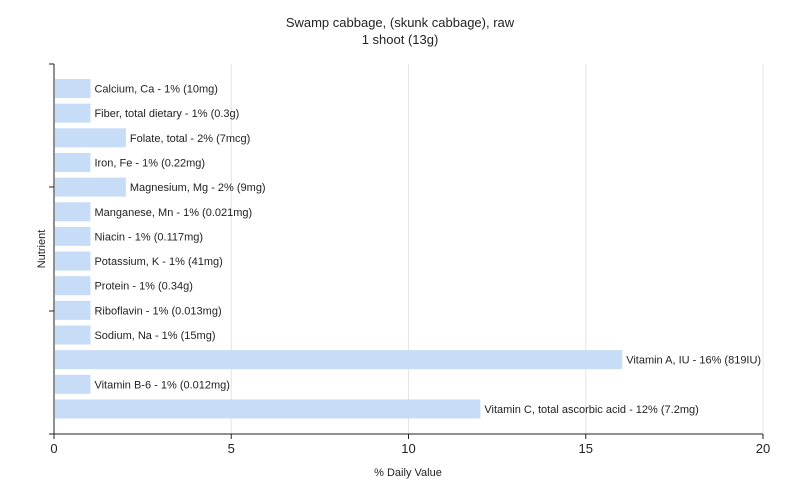  I want to click on bar-label-1: Fiber, total dietary - 1% (0.3g), so click(166, 114).